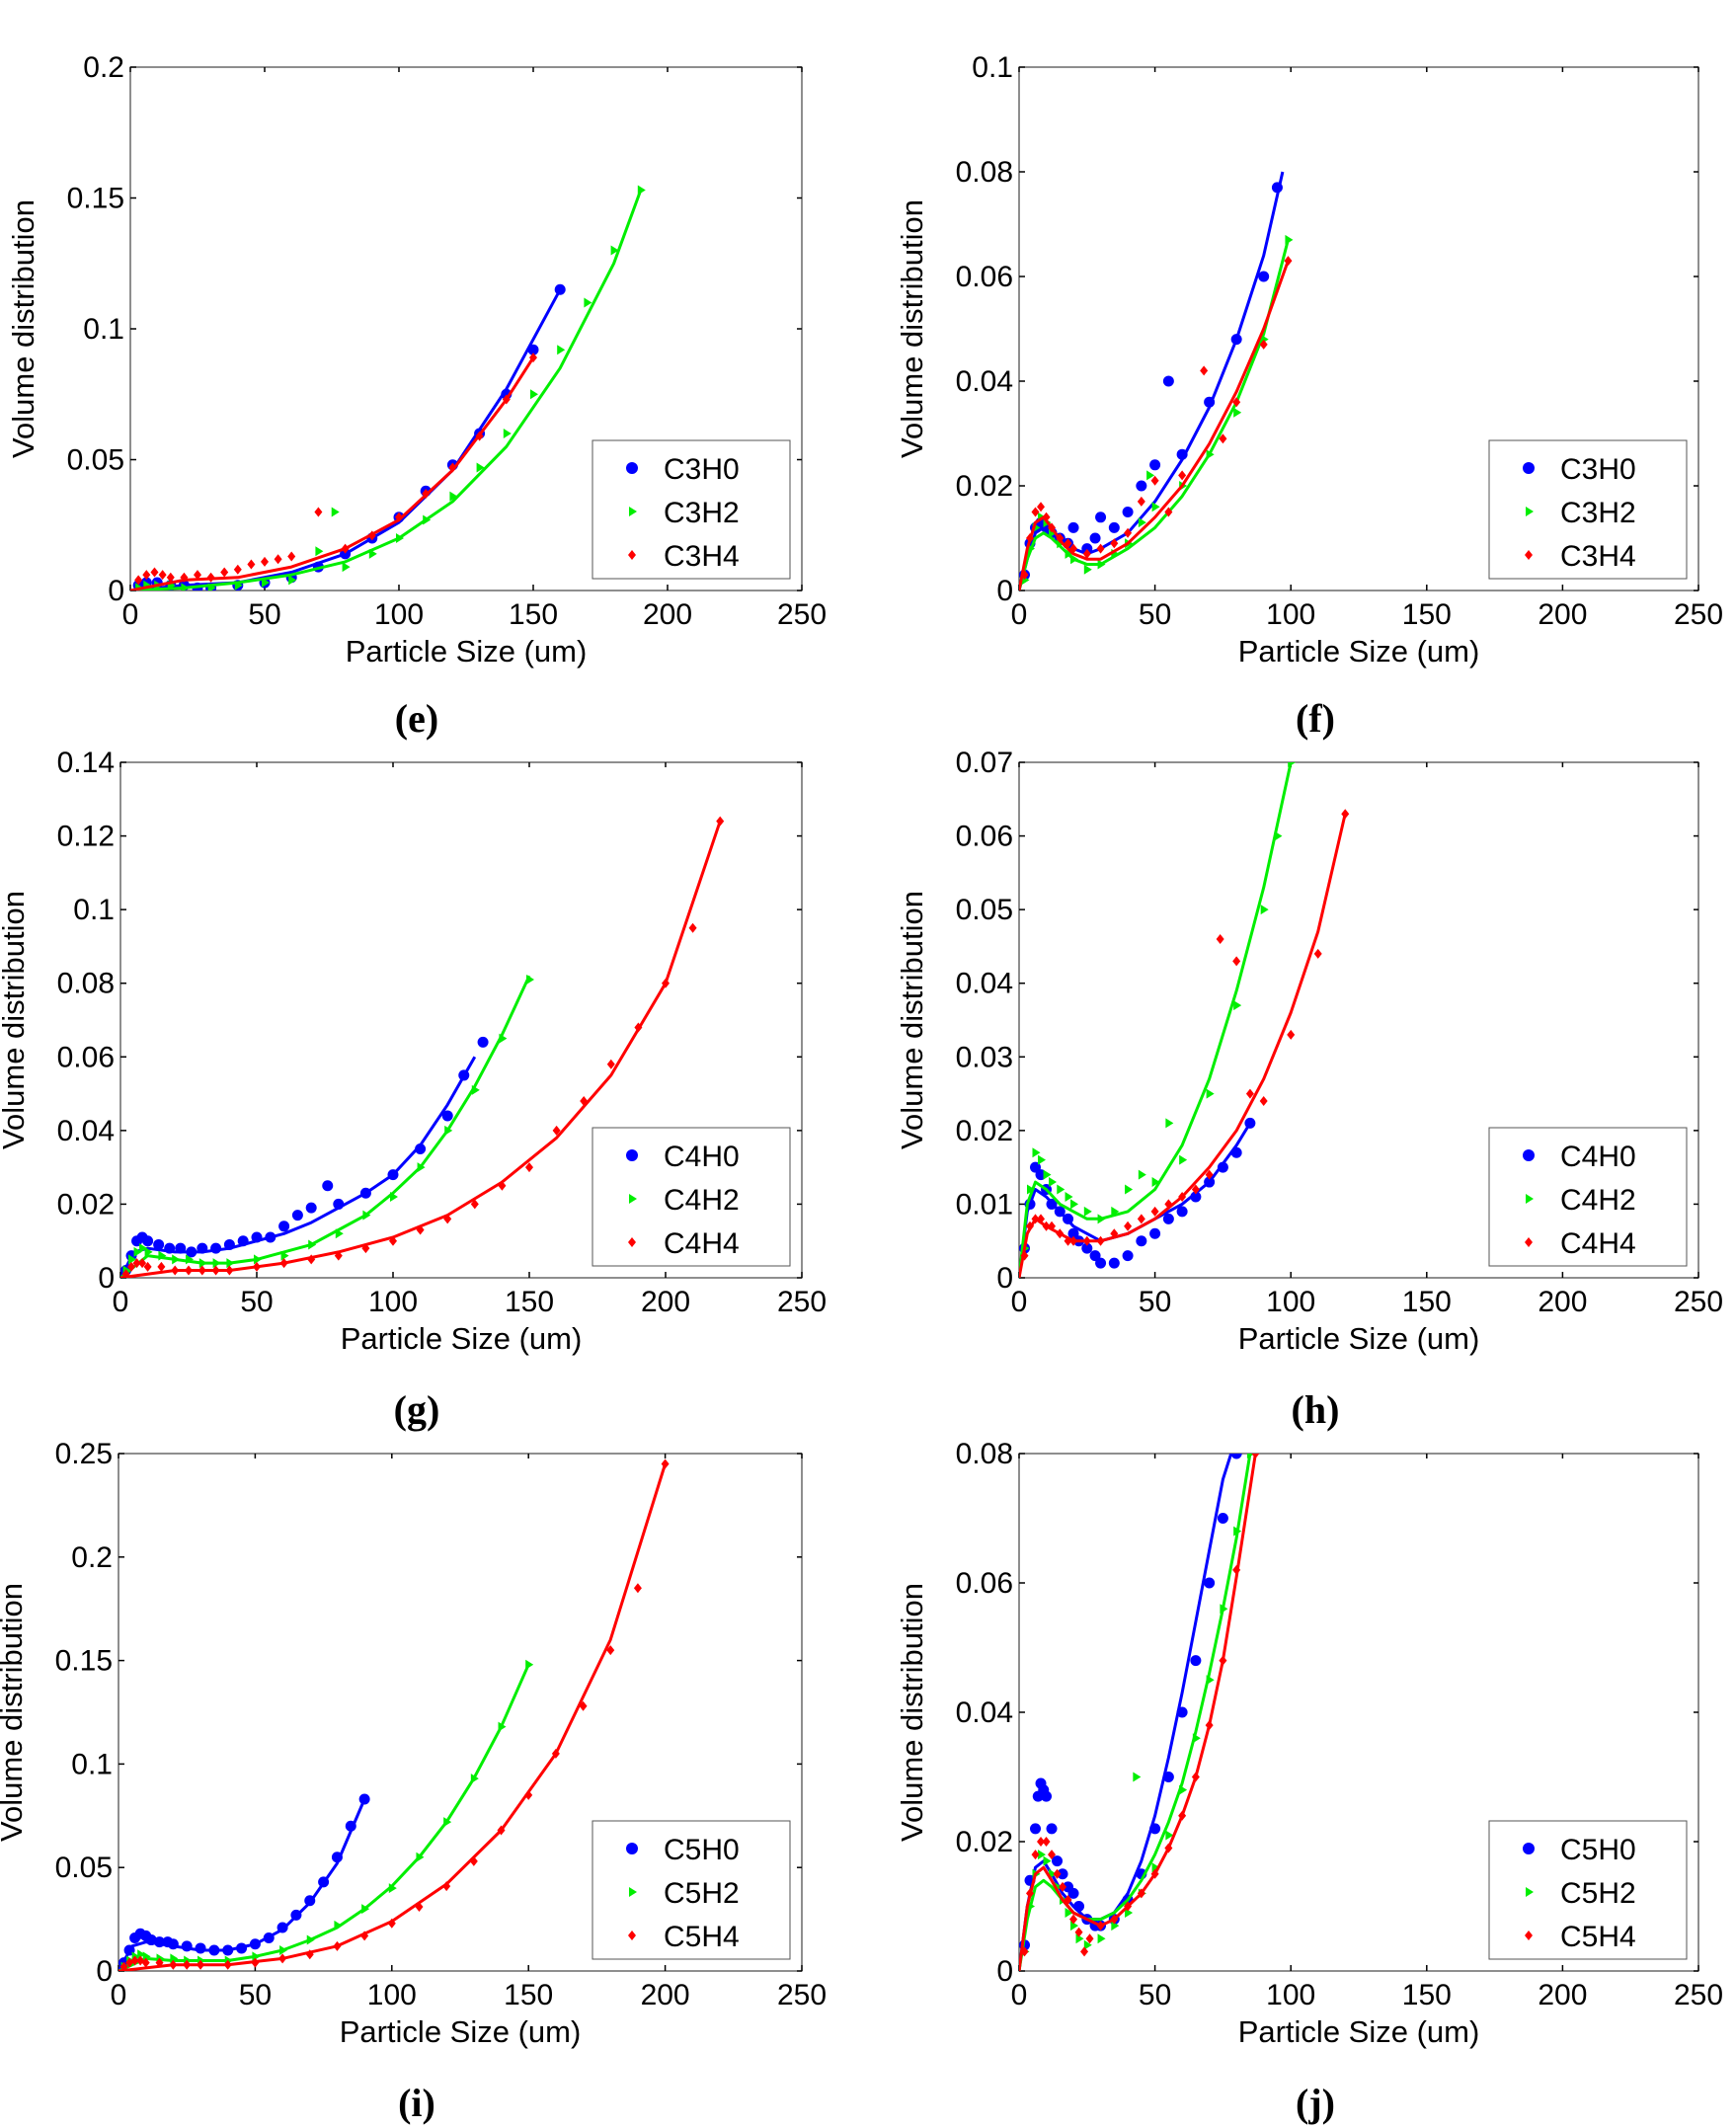 This screenshot has height=2128, width=1736. Describe the element at coordinates (86, 763) in the screenshot. I see `y-tick-label-g: 0.14` at that location.